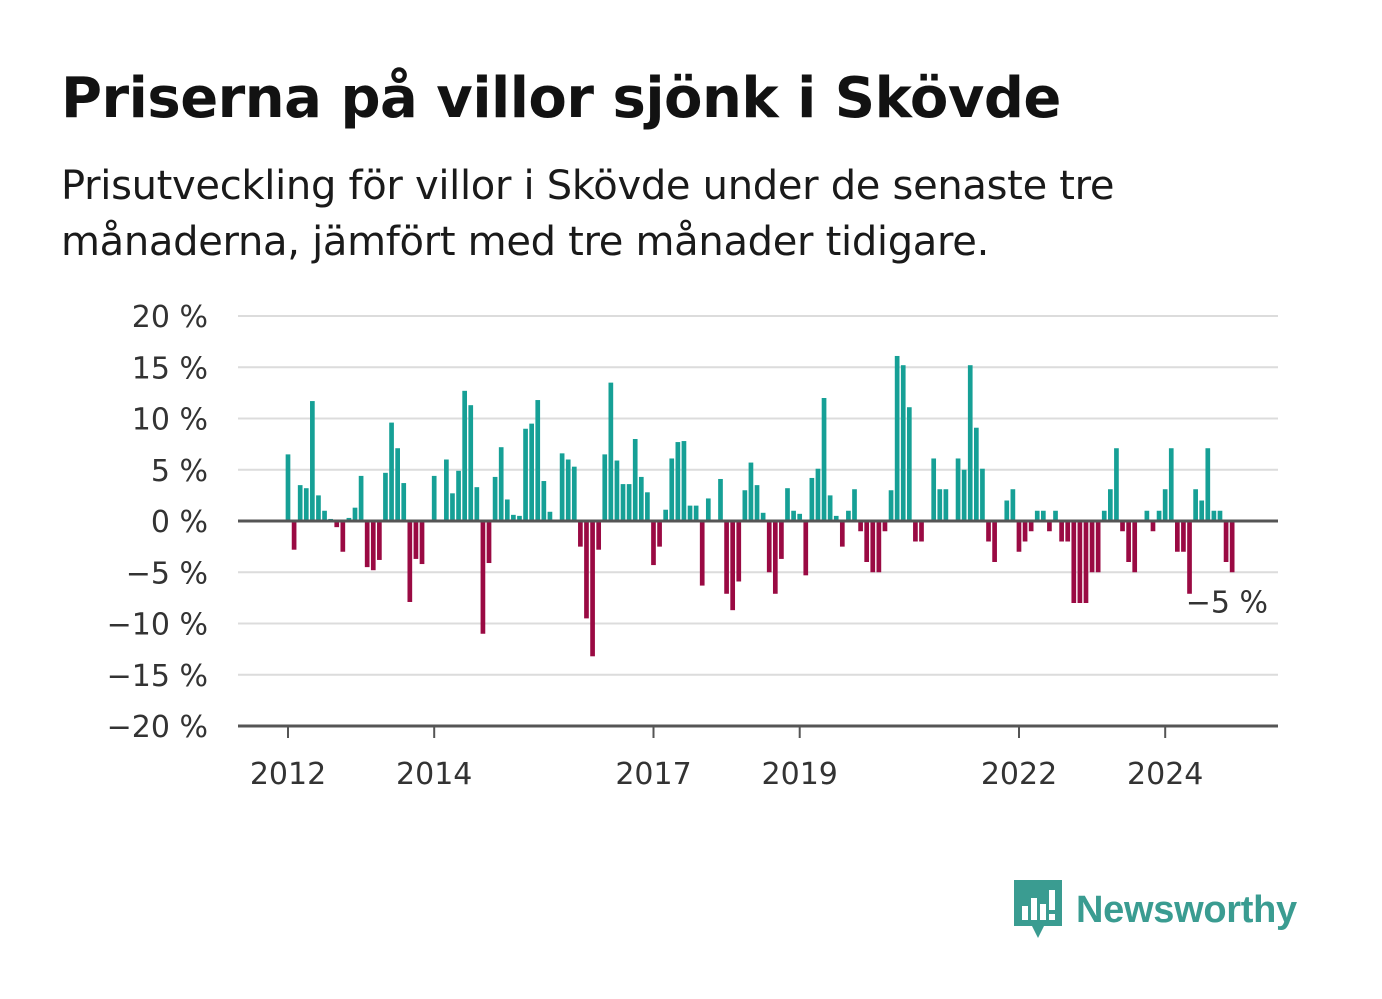 The width and height of the screenshot is (1382, 999). Describe the element at coordinates (157, 727) in the screenshot. I see `y-tick-label: −20 %` at that location.